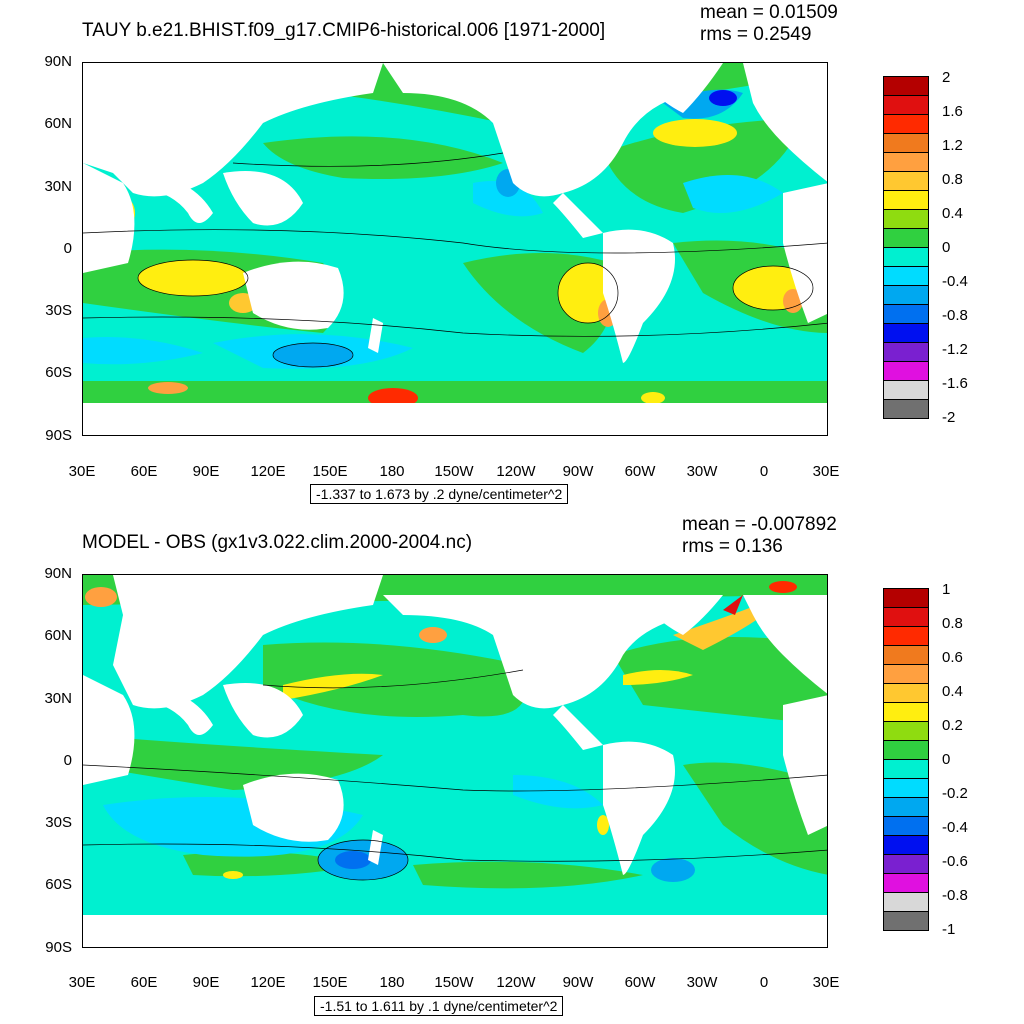 This screenshot has height=1024, width=1024. What do you see at coordinates (955, 383) in the screenshot?
I see `colorbar-label: -1.6` at bounding box center [955, 383].